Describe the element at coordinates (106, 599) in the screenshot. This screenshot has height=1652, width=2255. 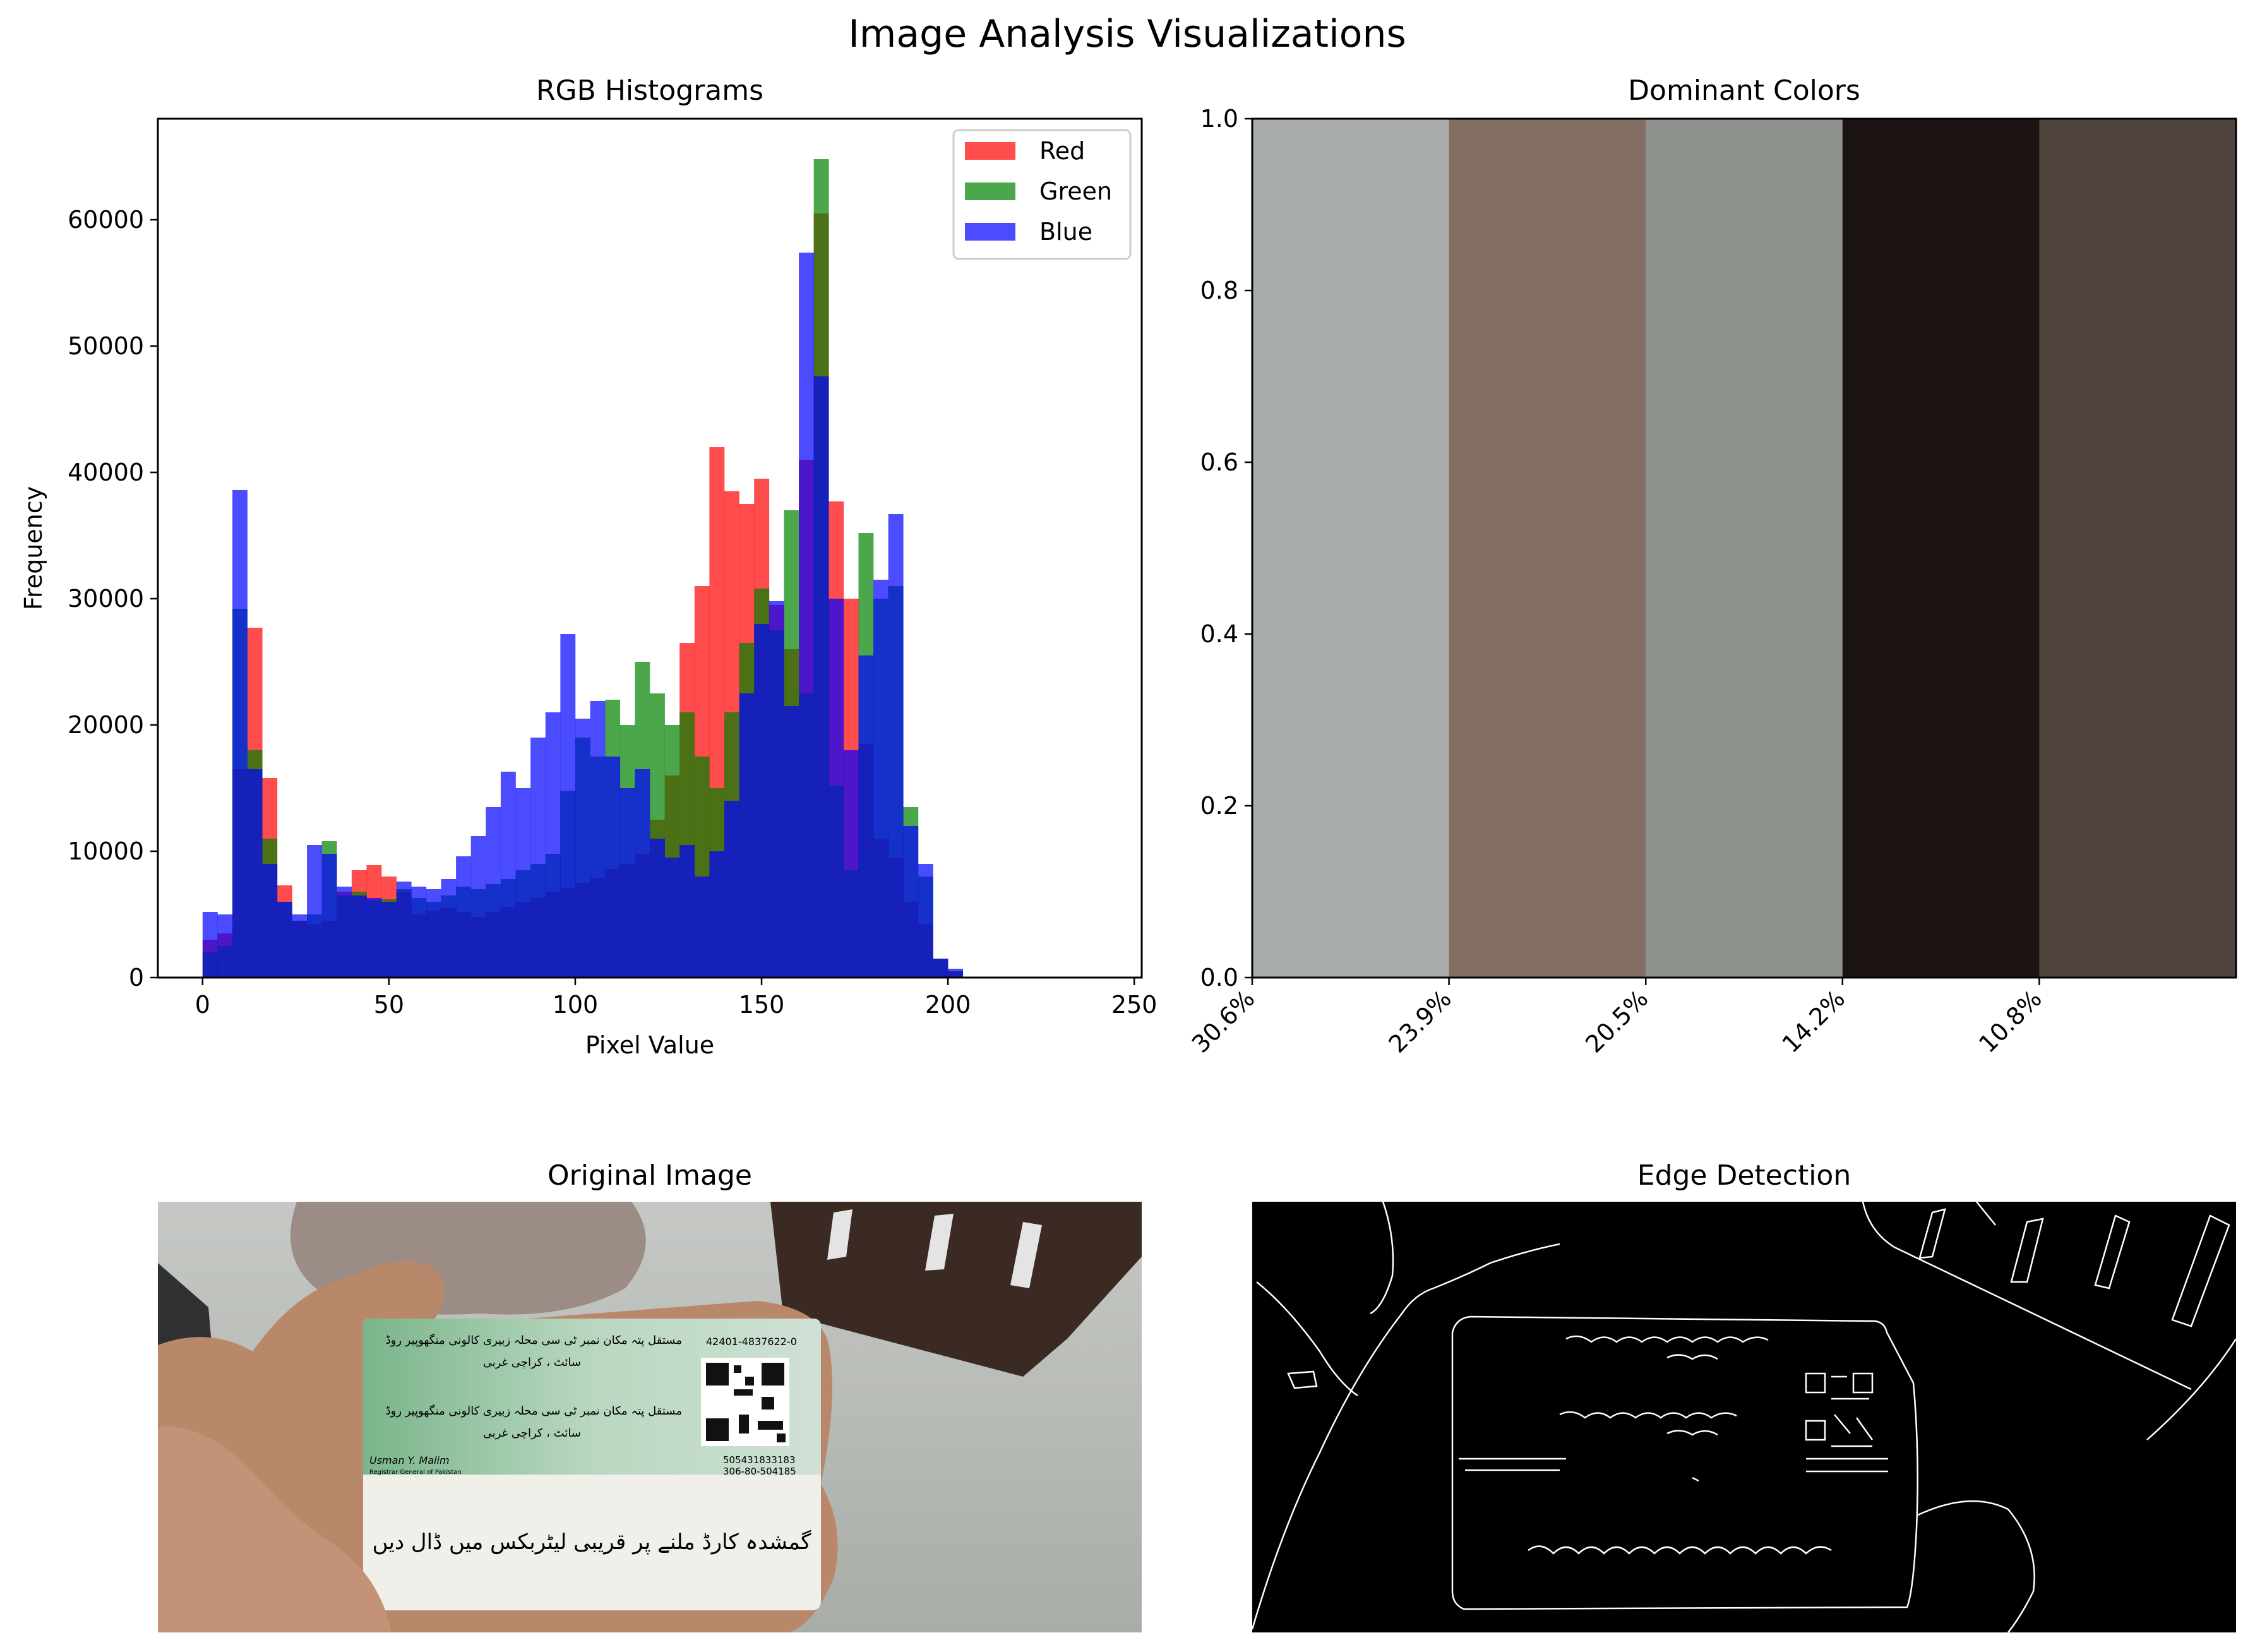
I see `y-tick-label: 30000` at that location.